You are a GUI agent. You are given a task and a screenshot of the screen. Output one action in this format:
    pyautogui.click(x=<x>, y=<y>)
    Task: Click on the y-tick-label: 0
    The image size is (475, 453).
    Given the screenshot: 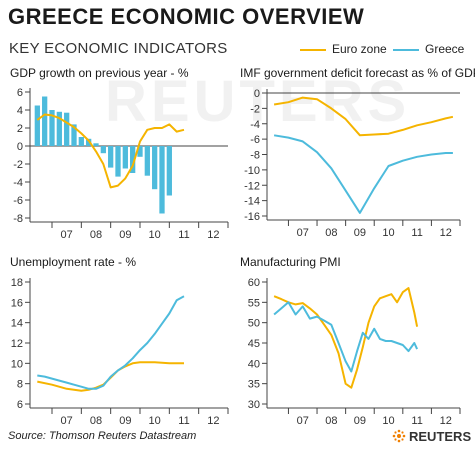 What is the action you would take?
    pyautogui.click(x=20, y=147)
    